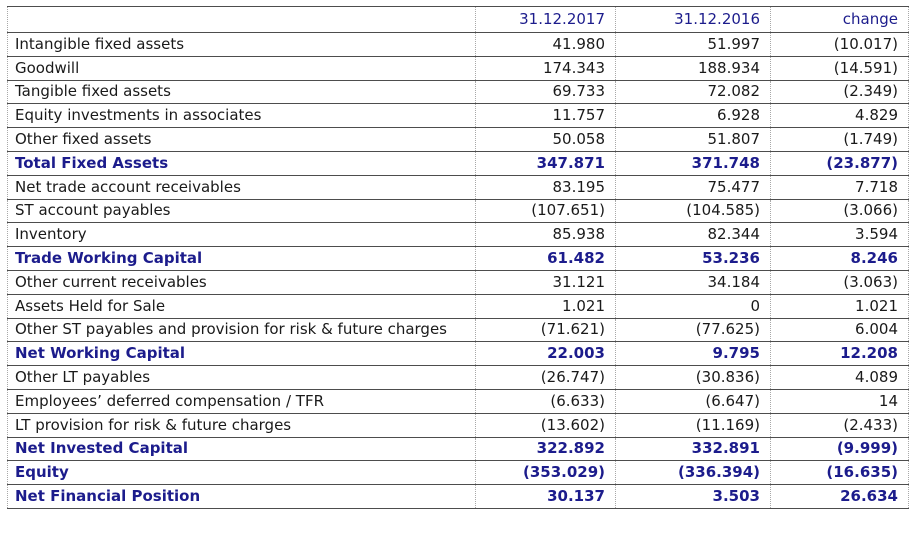  What do you see at coordinates (839, 258) in the screenshot?
I see `row-value-change: 8.246` at bounding box center [839, 258].